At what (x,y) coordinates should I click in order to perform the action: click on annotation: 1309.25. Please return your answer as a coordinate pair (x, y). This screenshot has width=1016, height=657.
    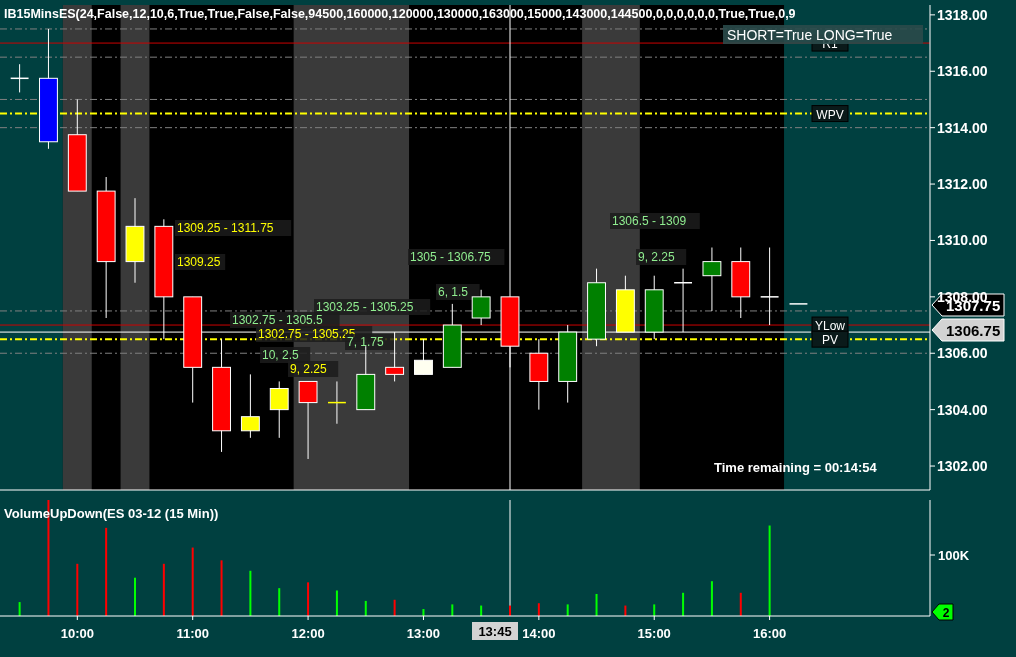
    Looking at the image, I should click on (199, 262).